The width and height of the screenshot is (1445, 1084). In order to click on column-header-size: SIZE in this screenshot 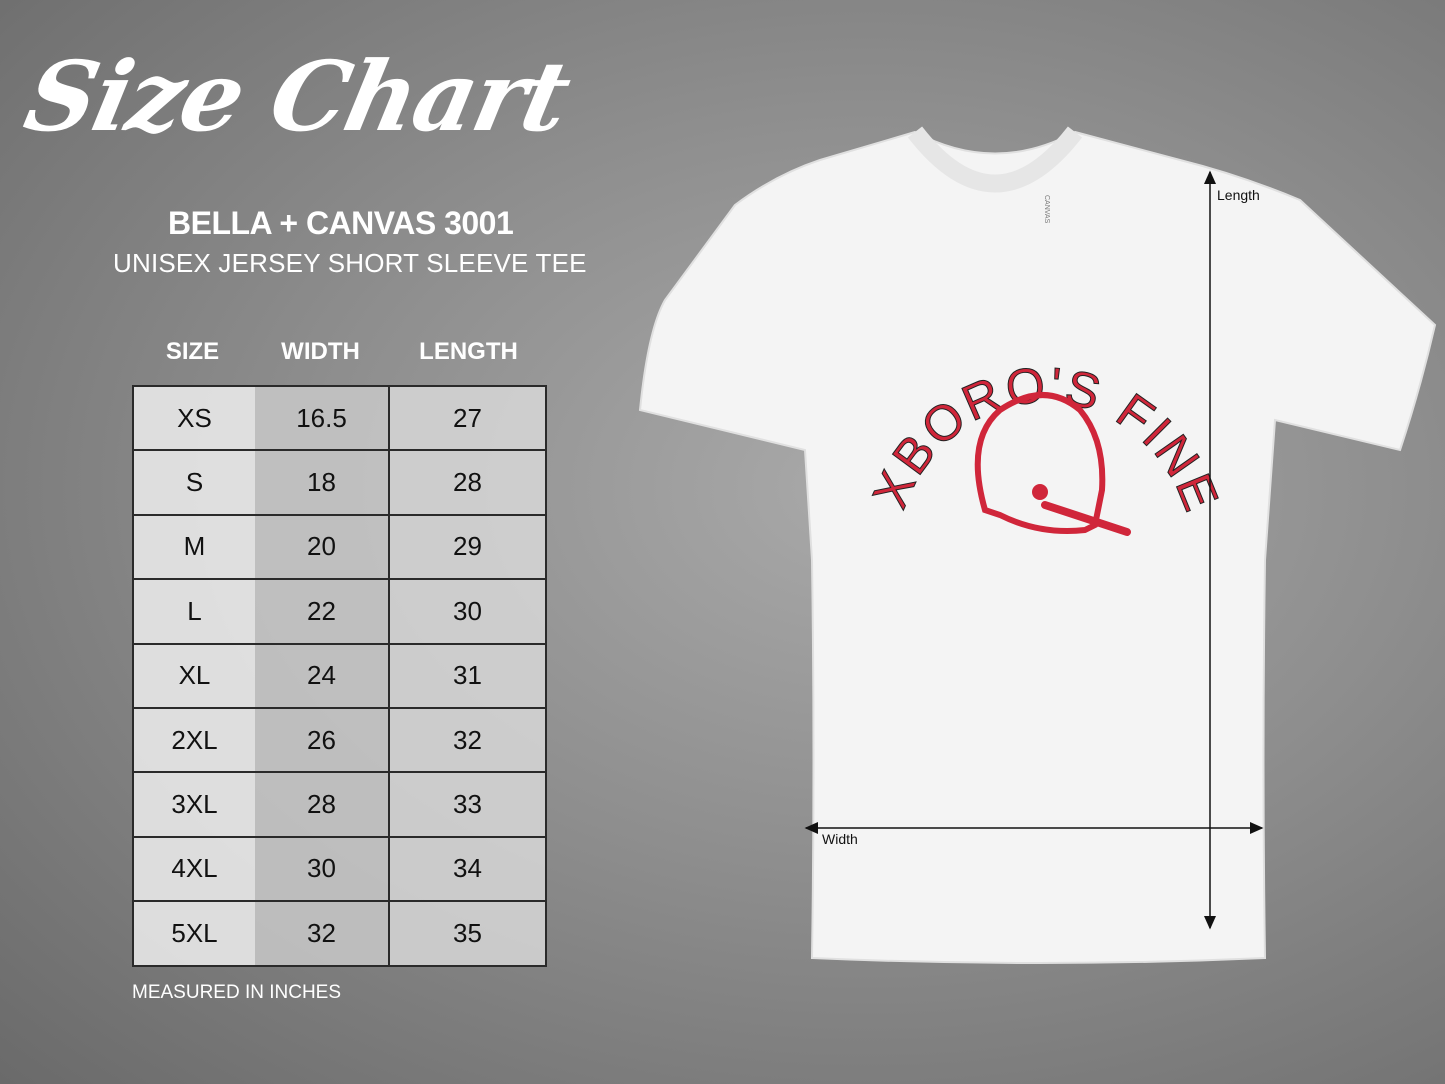, I will do `click(192, 351)`.